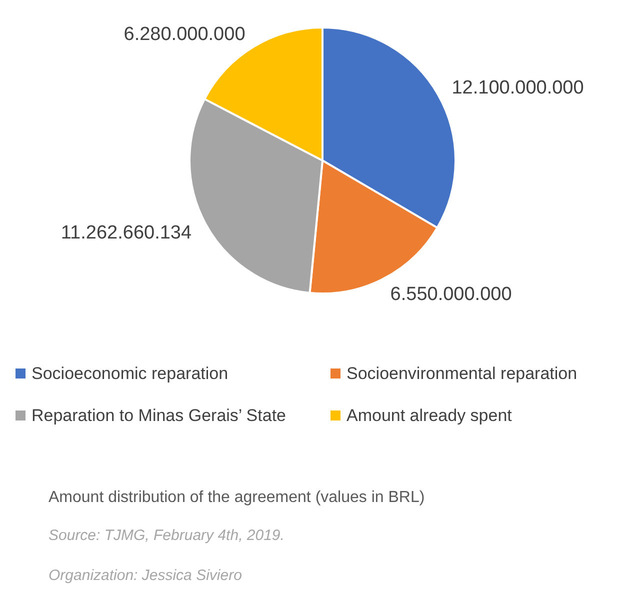 The width and height of the screenshot is (638, 590). Describe the element at coordinates (451, 295) in the screenshot. I see `data-label: 6.550.000.000` at that location.